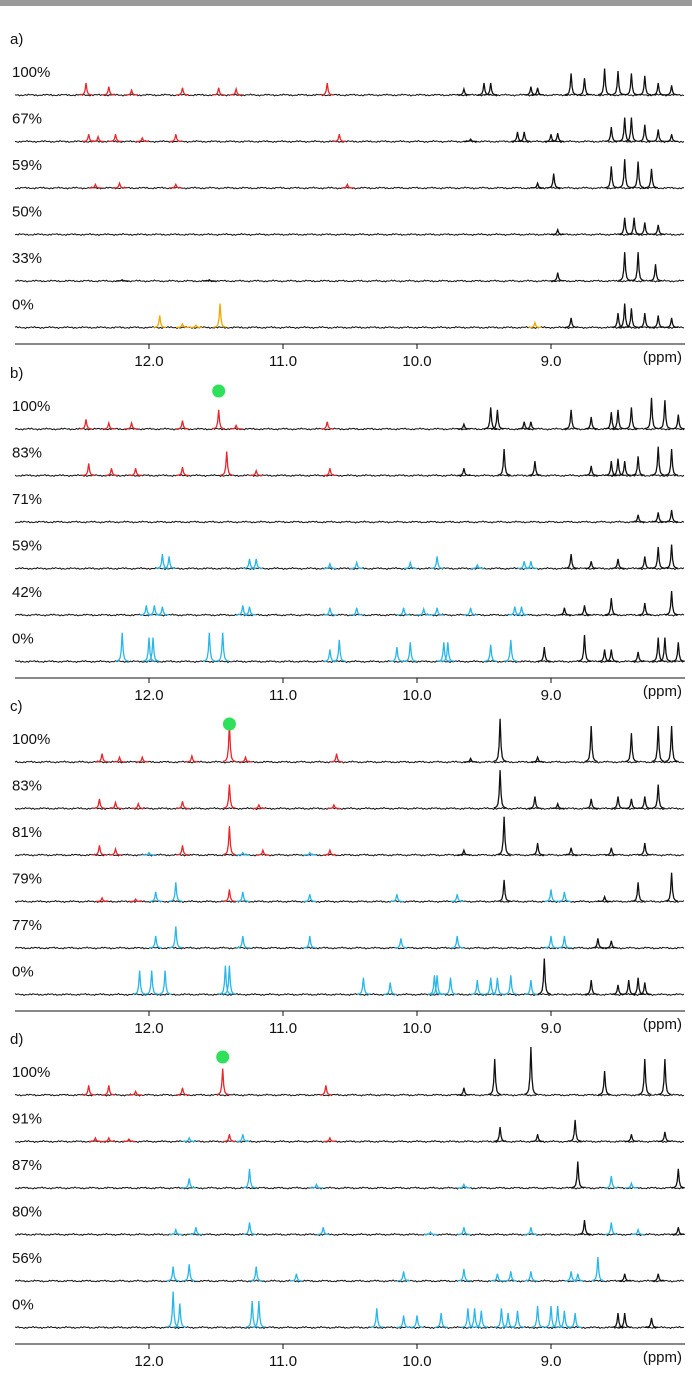 The width and height of the screenshot is (692, 1378). I want to click on trace-label: 59%, so click(27, 545).